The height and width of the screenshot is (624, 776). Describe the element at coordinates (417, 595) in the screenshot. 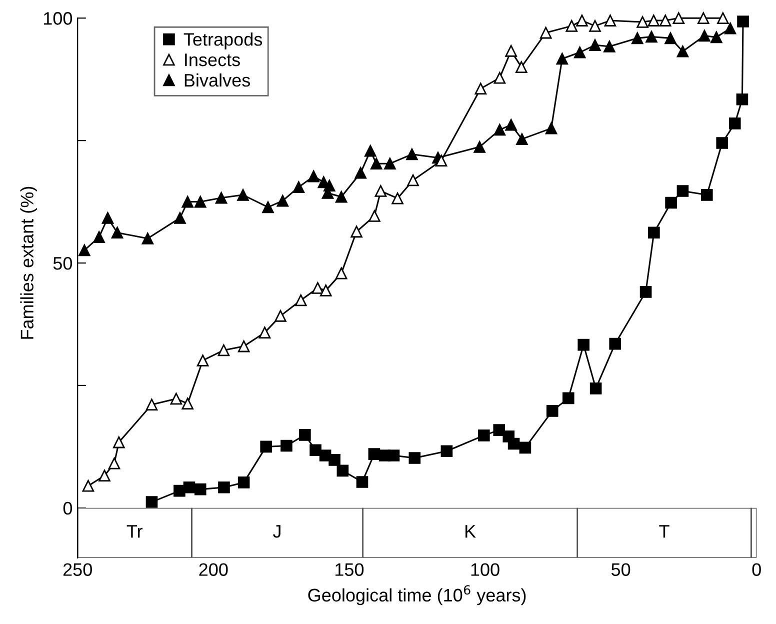

I see `x-axis-title: Geological time (10$^{6}$ years)` at that location.